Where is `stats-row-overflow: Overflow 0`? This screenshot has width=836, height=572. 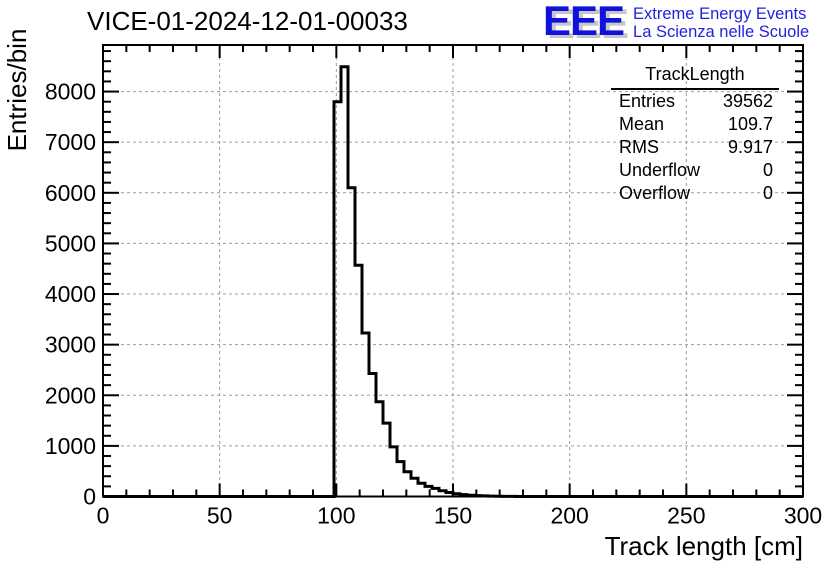
stats-row-overflow: Overflow 0 is located at coordinates (695, 193).